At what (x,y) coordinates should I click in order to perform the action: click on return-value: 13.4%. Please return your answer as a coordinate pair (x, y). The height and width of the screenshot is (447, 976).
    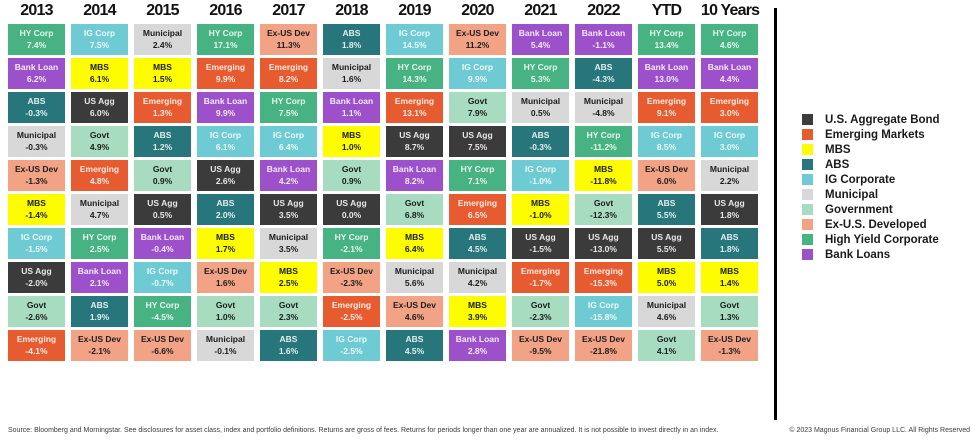
    Looking at the image, I should click on (666, 44).